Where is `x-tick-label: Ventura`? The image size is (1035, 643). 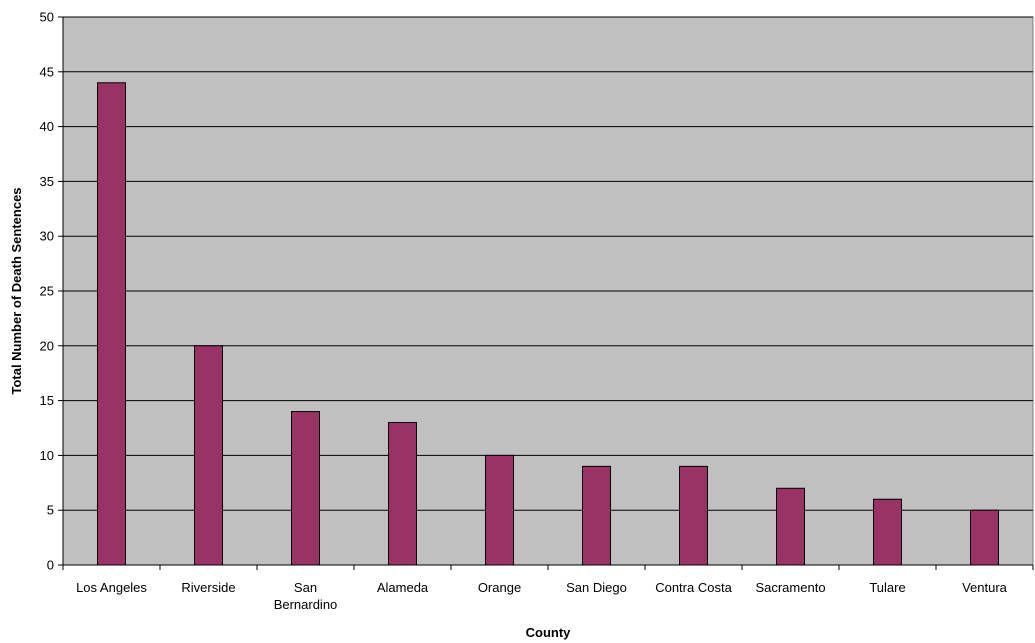
x-tick-label: Ventura is located at coordinates (985, 587).